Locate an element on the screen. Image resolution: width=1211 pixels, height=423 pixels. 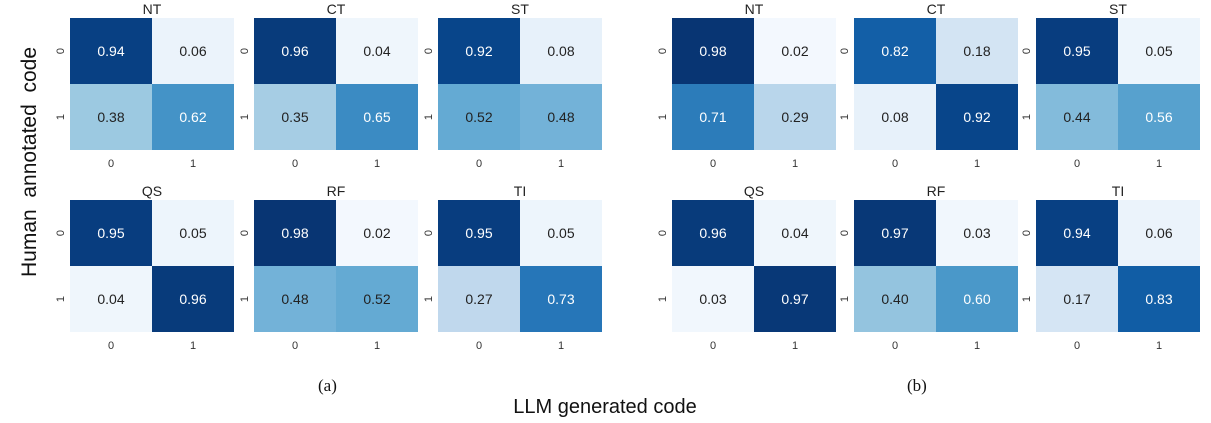
heatmap-b-st-ytick-1: 1 is located at coordinates (1027, 117).